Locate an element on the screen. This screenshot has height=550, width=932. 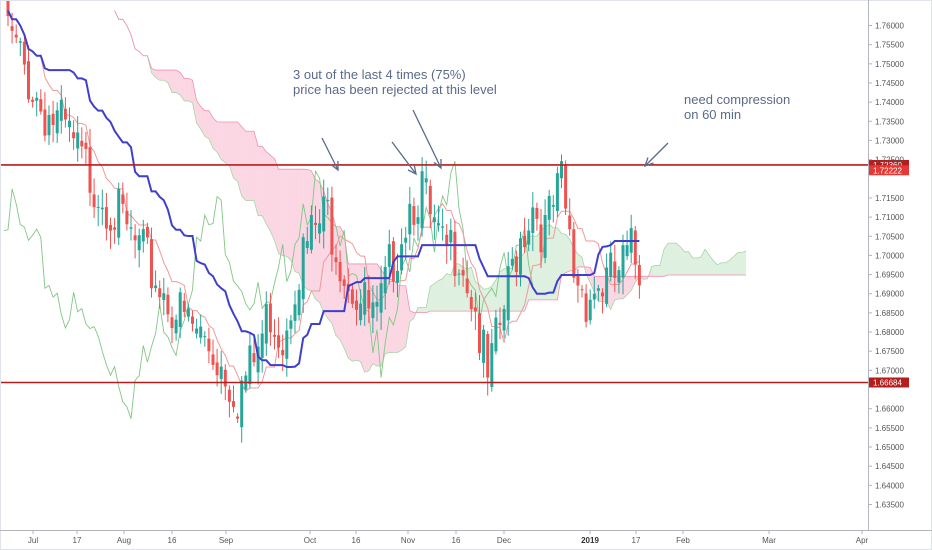
x-tick-label: Jul is located at coordinates (33, 540).